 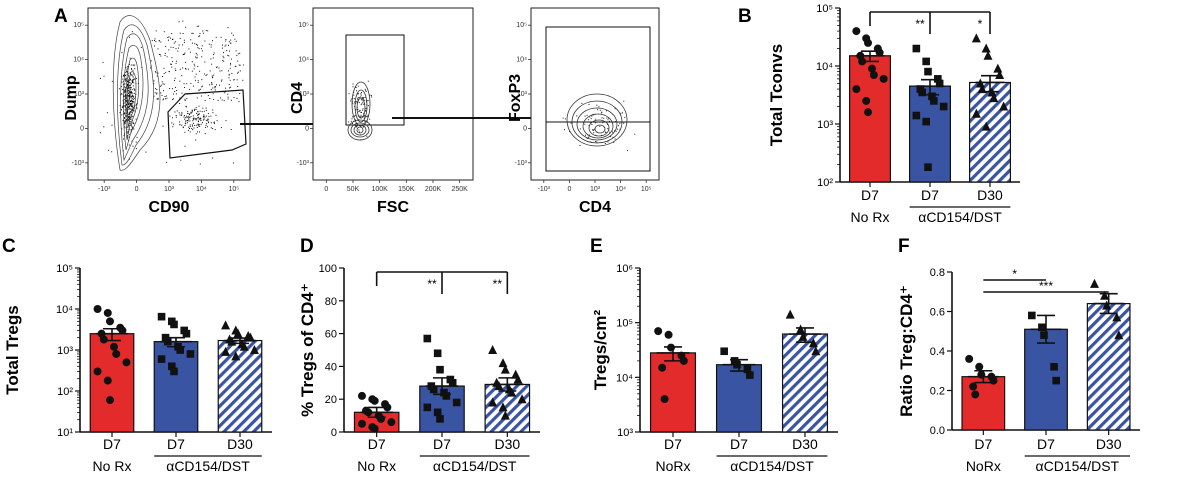 I want to click on flow-x-tick-label: -10³, so click(x=544, y=189).